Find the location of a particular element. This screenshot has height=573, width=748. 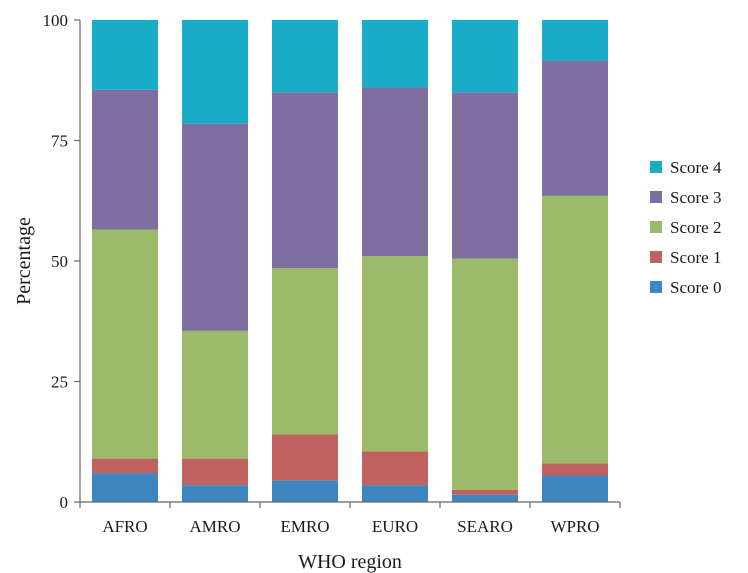

legend-label-score-2: Score 2 is located at coordinates (695, 227).